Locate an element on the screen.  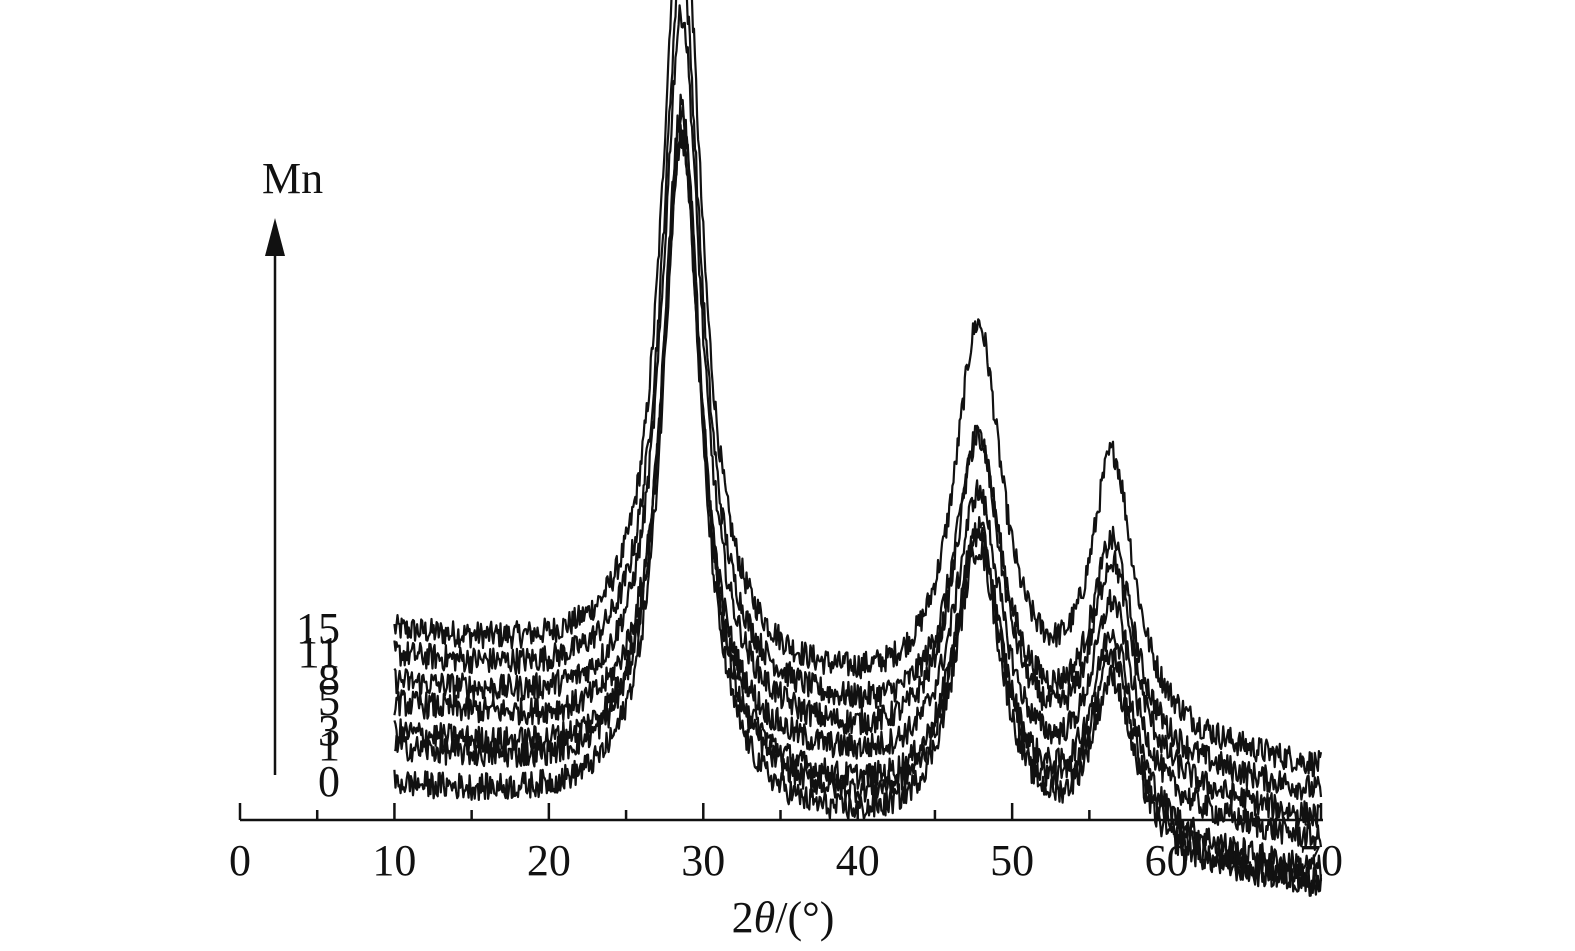
x-axis: 0 10 20 30 40 50 60 70 2θ/(°) is located at coordinates (786, 872).